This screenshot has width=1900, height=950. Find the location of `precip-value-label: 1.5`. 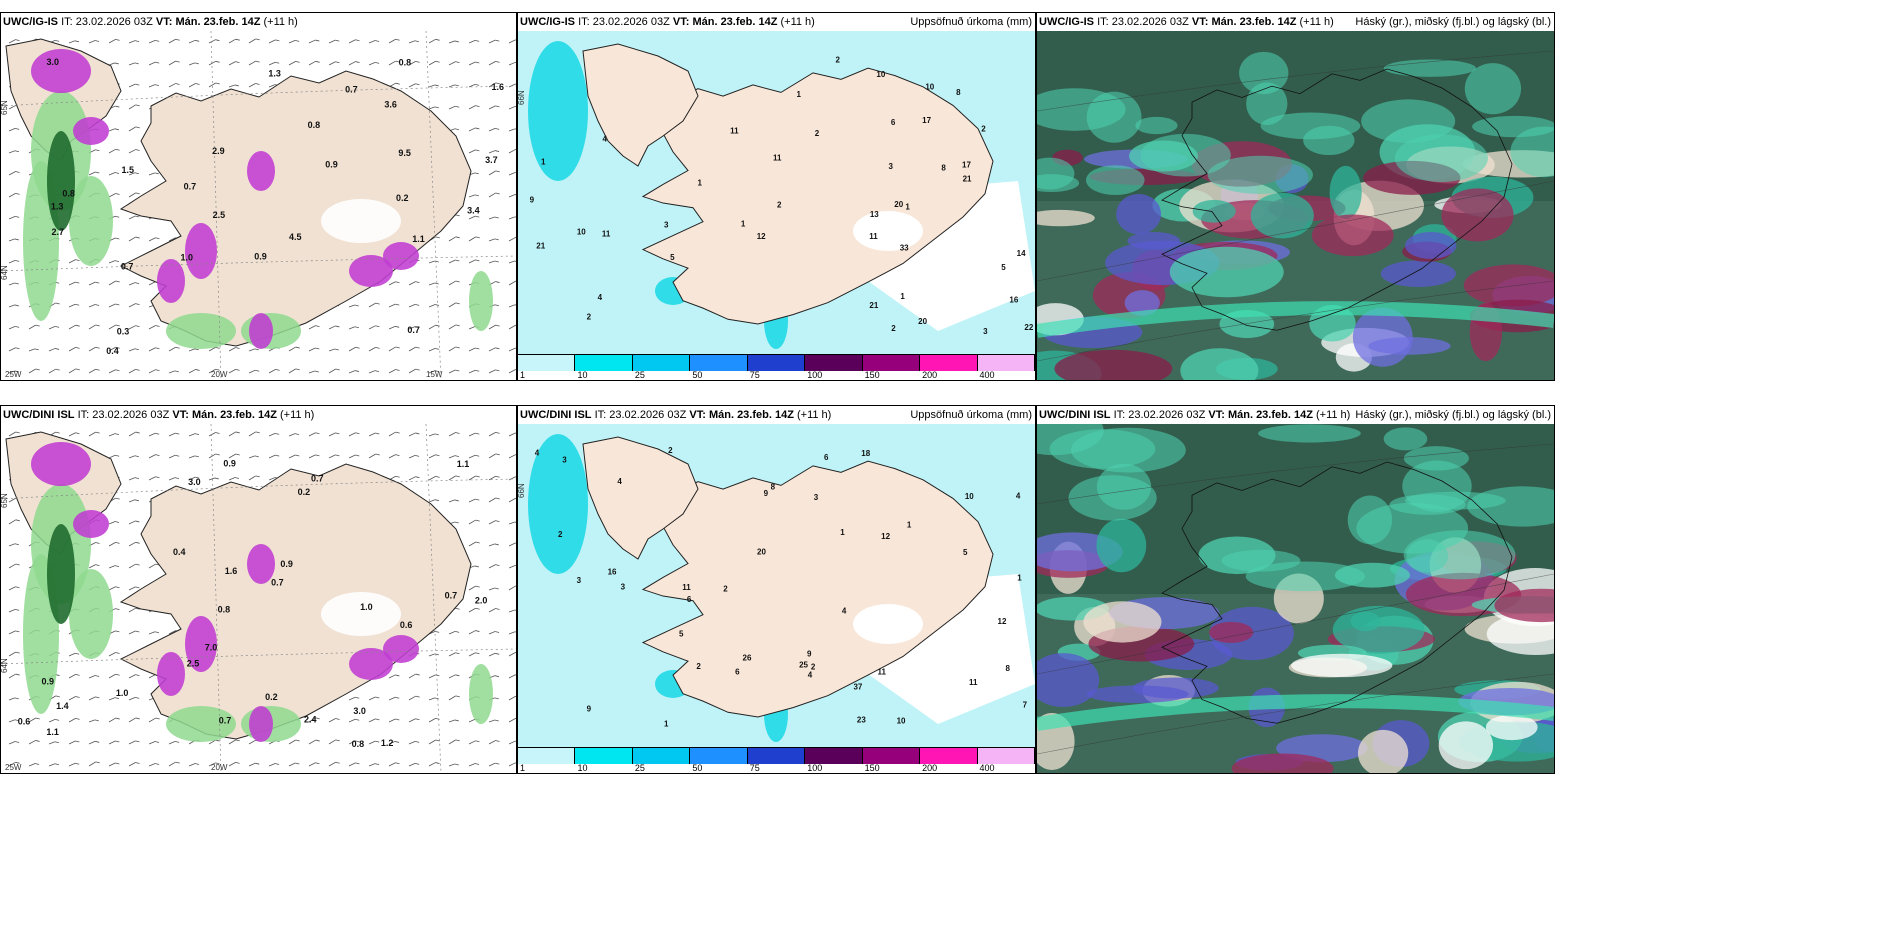

precip-value-label: 1.5 is located at coordinates (127, 170).